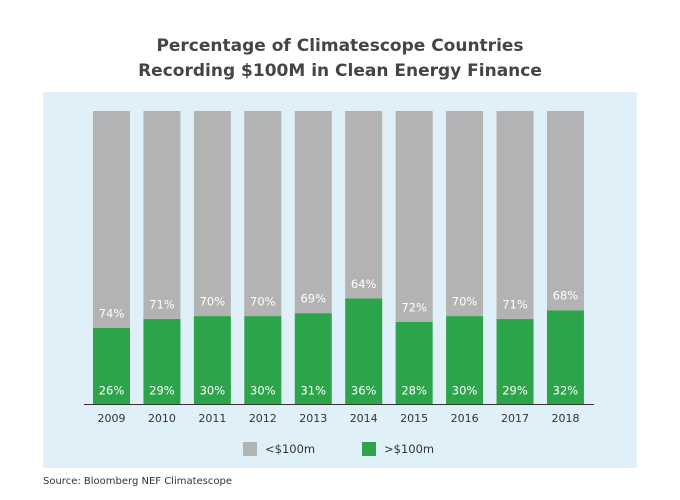 The width and height of the screenshot is (680, 500). I want to click on legend-label: >$100m, so click(409, 449).